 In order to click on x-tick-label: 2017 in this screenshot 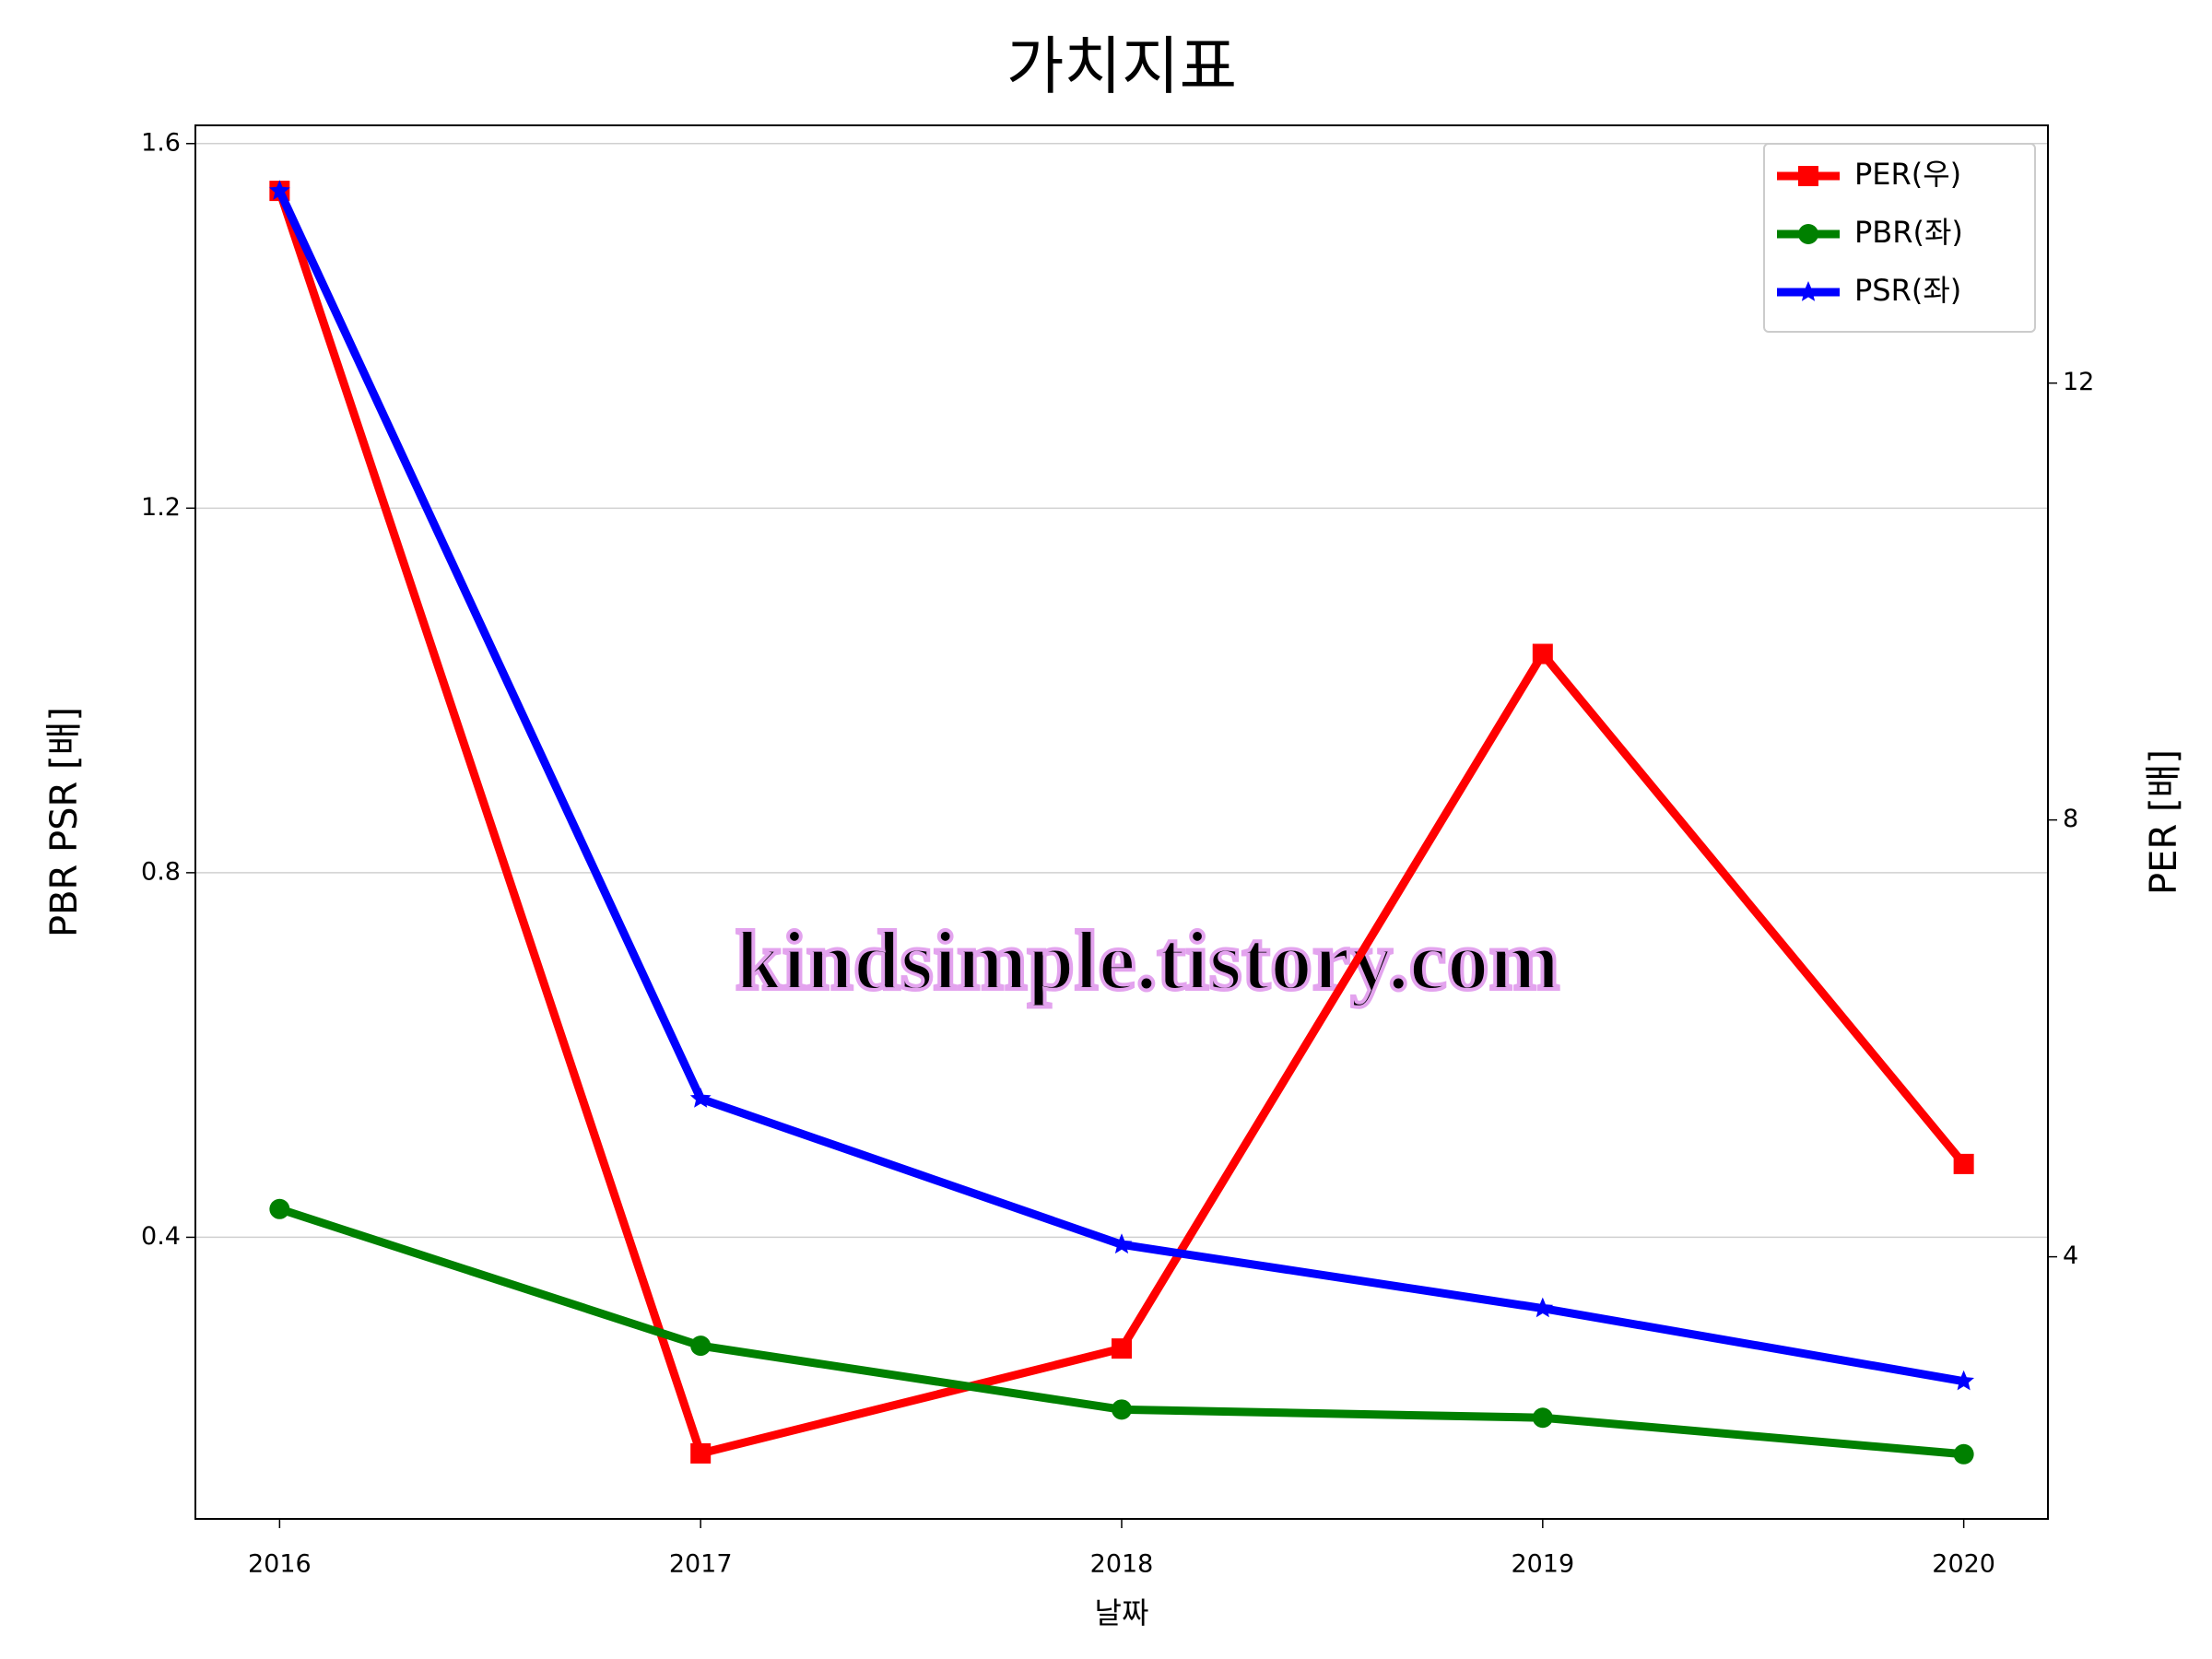, I will do `click(701, 1564)`.